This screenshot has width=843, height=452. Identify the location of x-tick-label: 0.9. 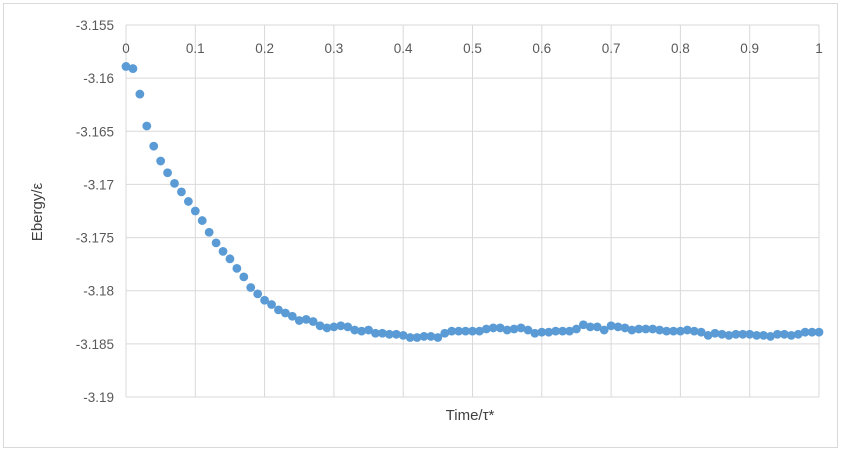
(749, 48).